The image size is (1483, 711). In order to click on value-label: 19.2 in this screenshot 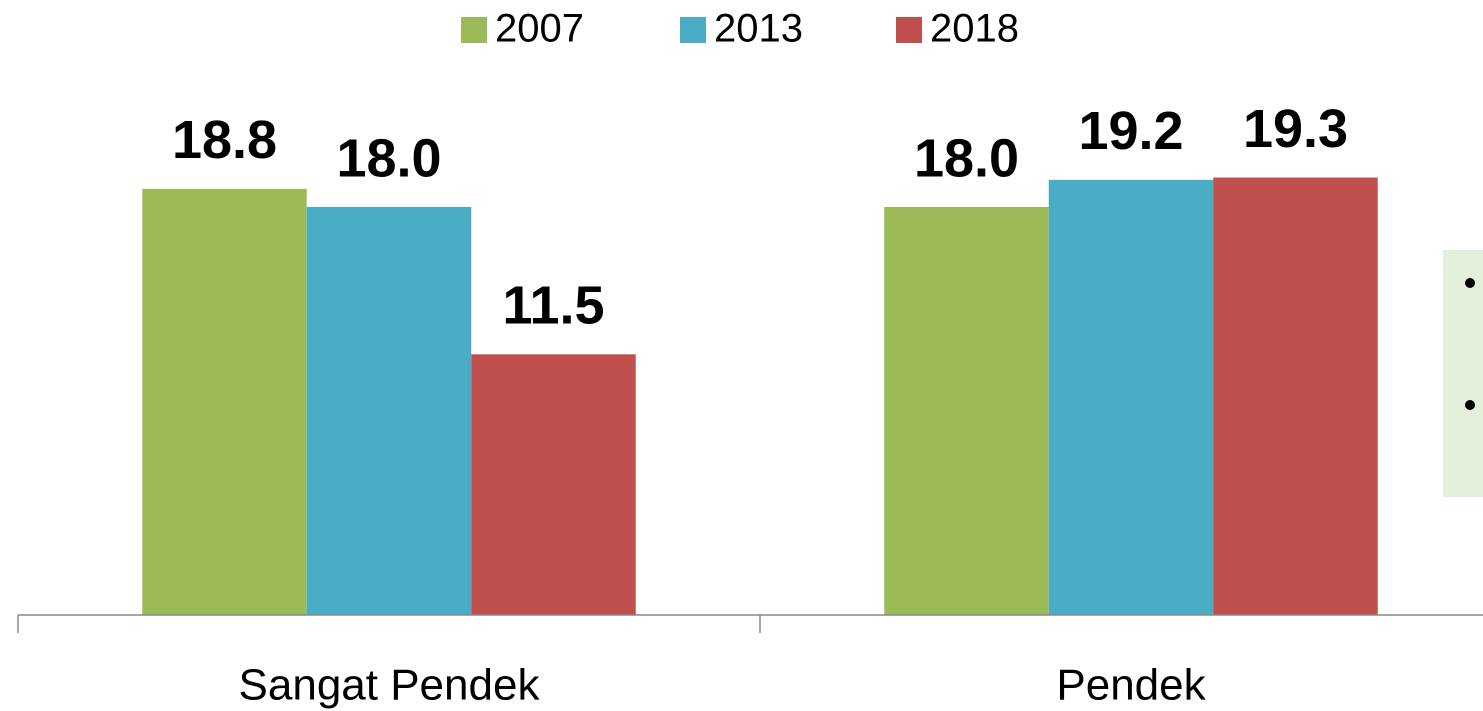, I will do `click(1130, 131)`.